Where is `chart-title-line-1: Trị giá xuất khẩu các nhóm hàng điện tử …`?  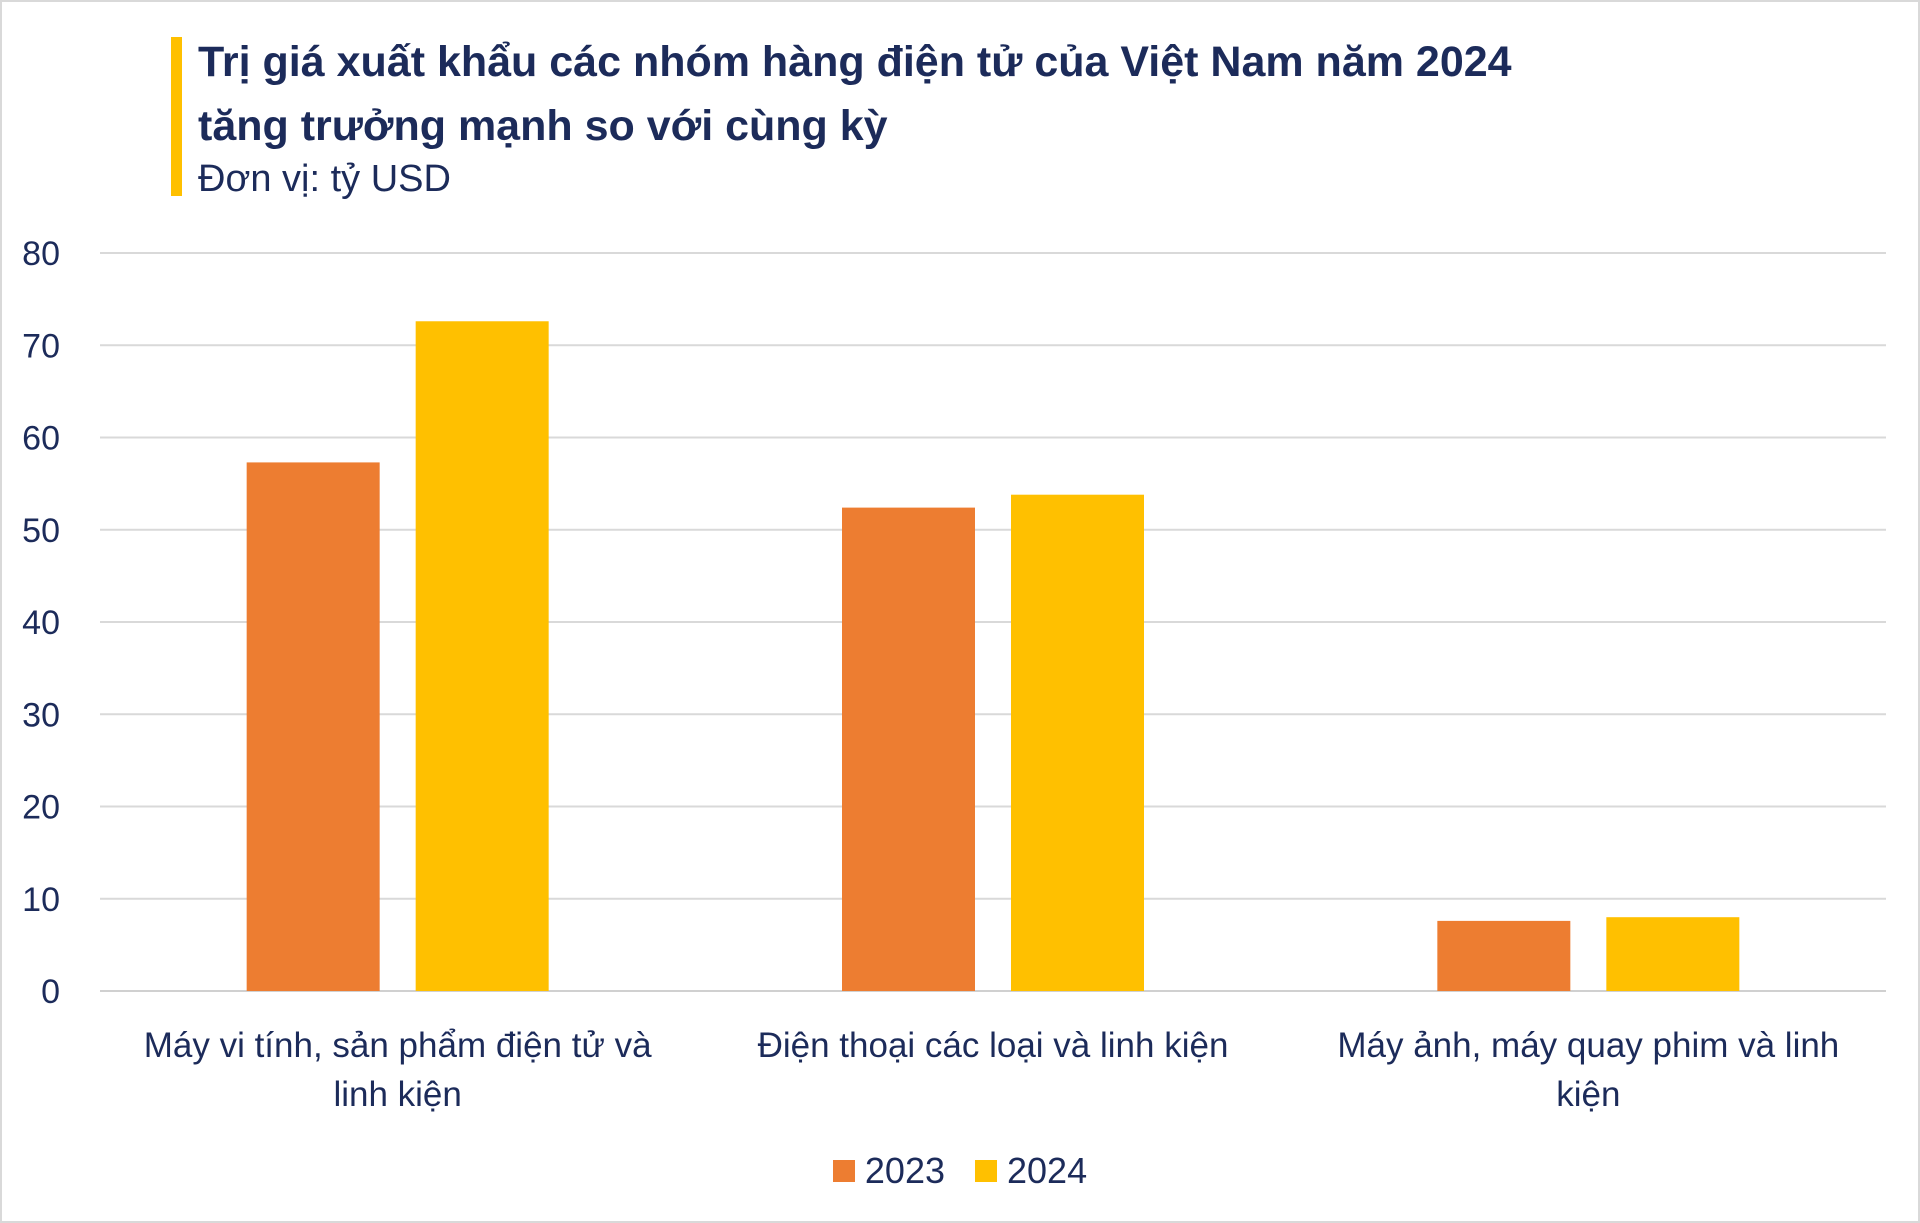
chart-title-line-1: Trị giá xuất khẩu các nhóm hàng điện tử … is located at coordinates (855, 62).